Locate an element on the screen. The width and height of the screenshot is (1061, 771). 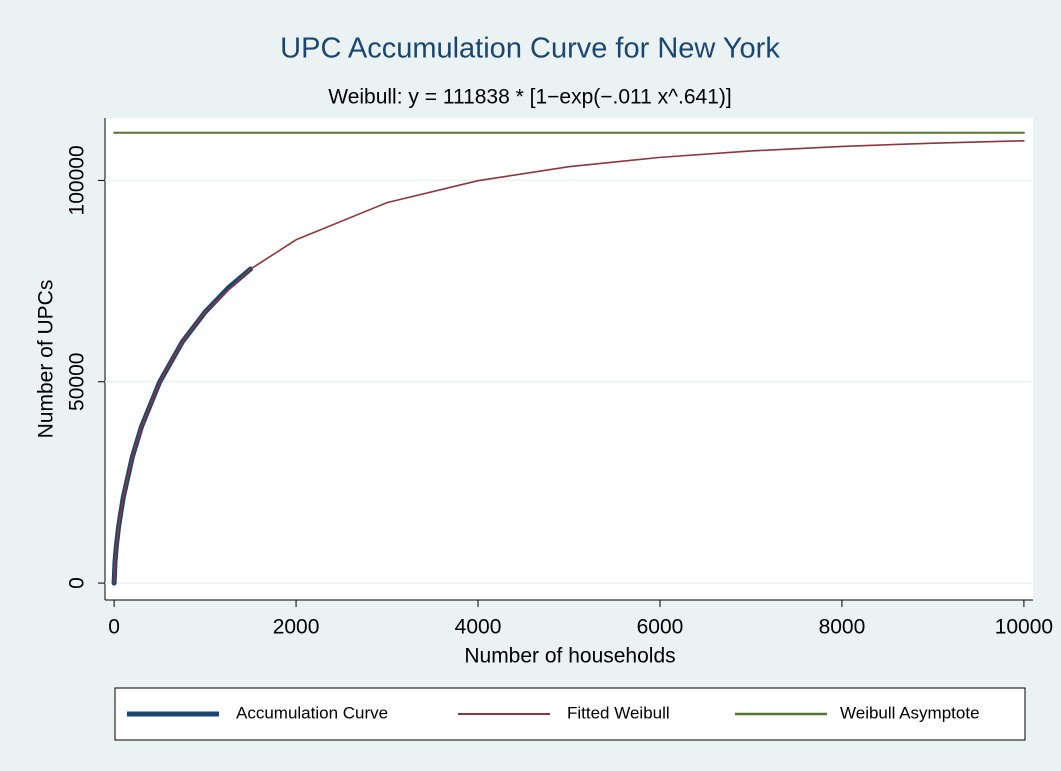
x-tick-label: 10000 is located at coordinates (1024, 627).